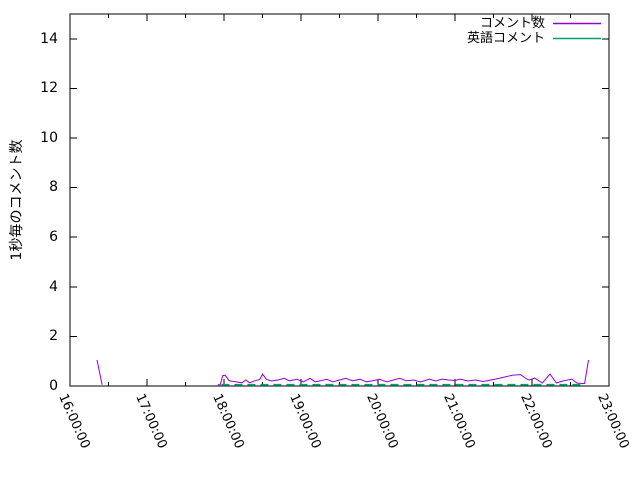 This screenshot has height=480, width=640. I want to click on y-tick-label-14: 14, so click(49, 39).